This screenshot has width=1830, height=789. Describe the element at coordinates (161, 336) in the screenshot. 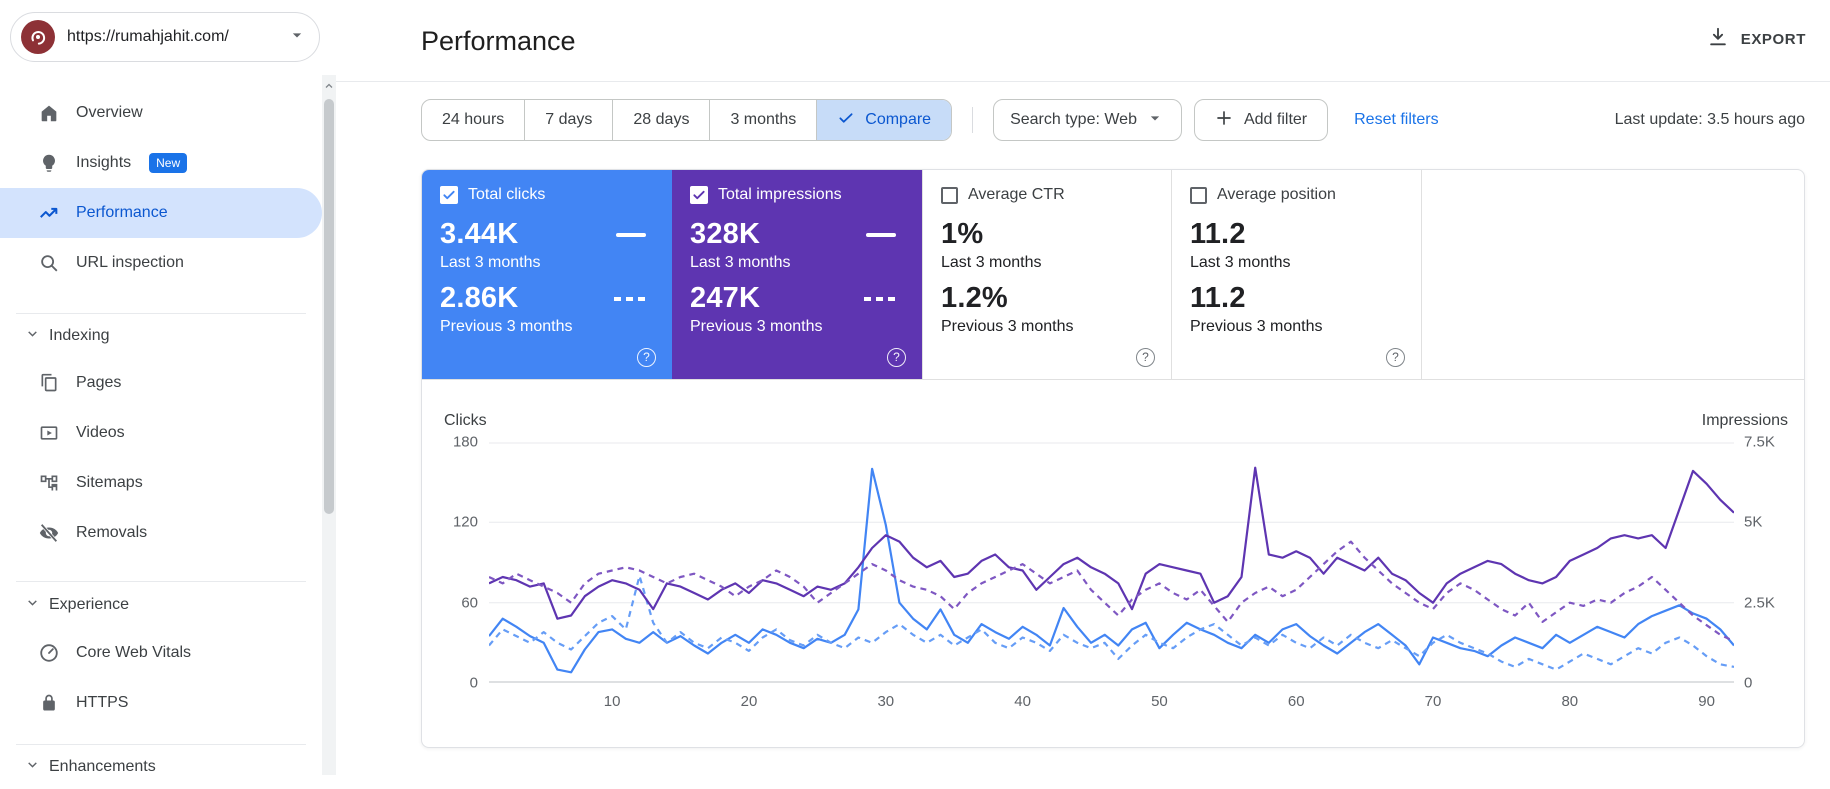

I see `section-header-indexing: Indexing` at that location.